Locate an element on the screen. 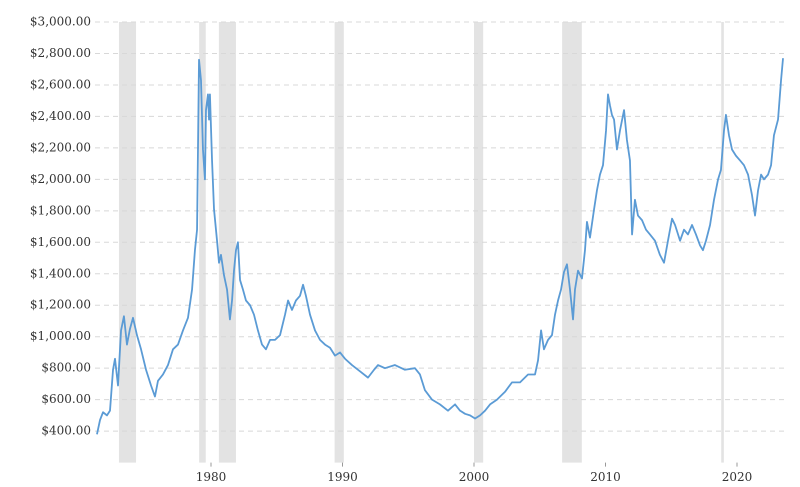 The width and height of the screenshot is (800, 487). x-tick-label: 2020 is located at coordinates (737, 477).